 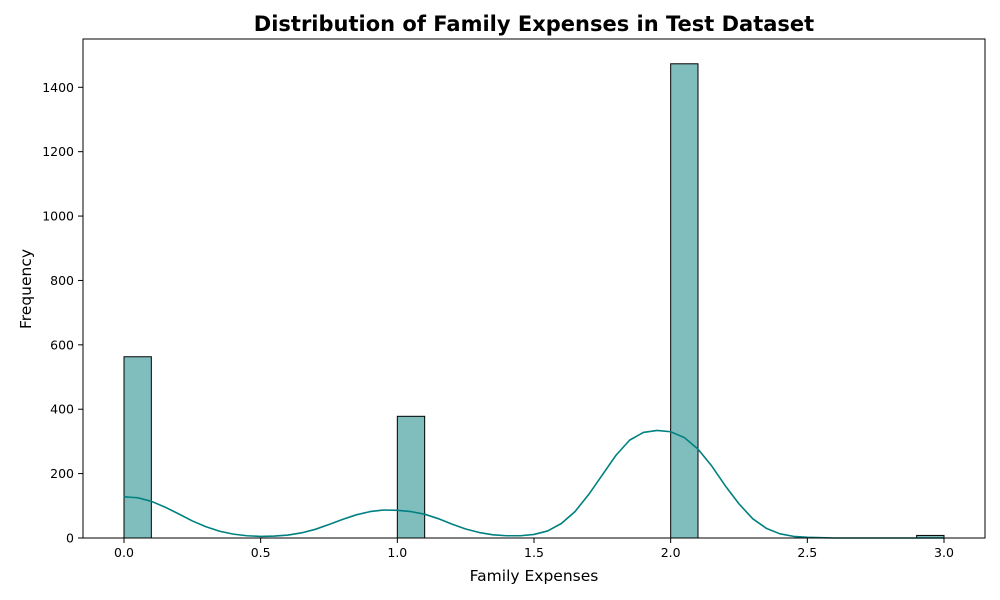 I want to click on y-axis-ticks: 0 200 400 600 800 1000 1200 1400, so click(x=62, y=313).